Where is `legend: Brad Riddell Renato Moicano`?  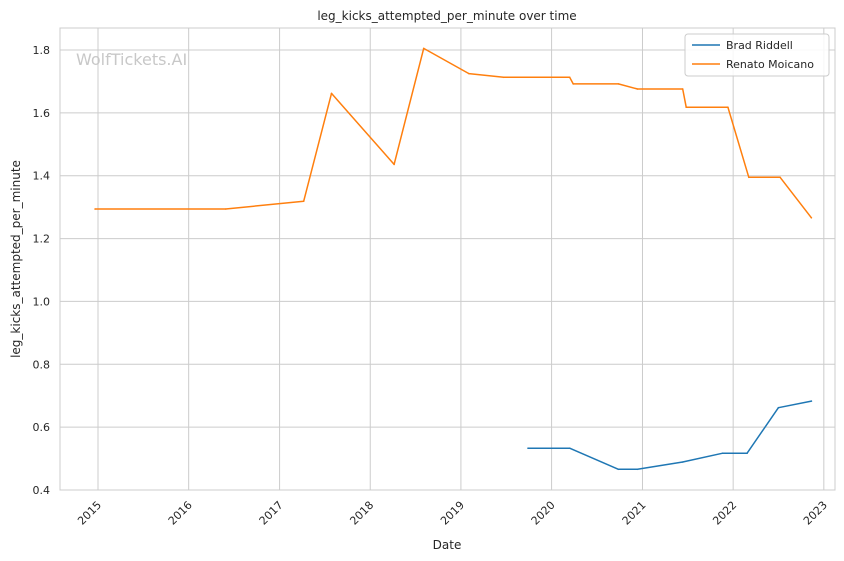 legend: Brad Riddell Renato Moicano is located at coordinates (757, 55).